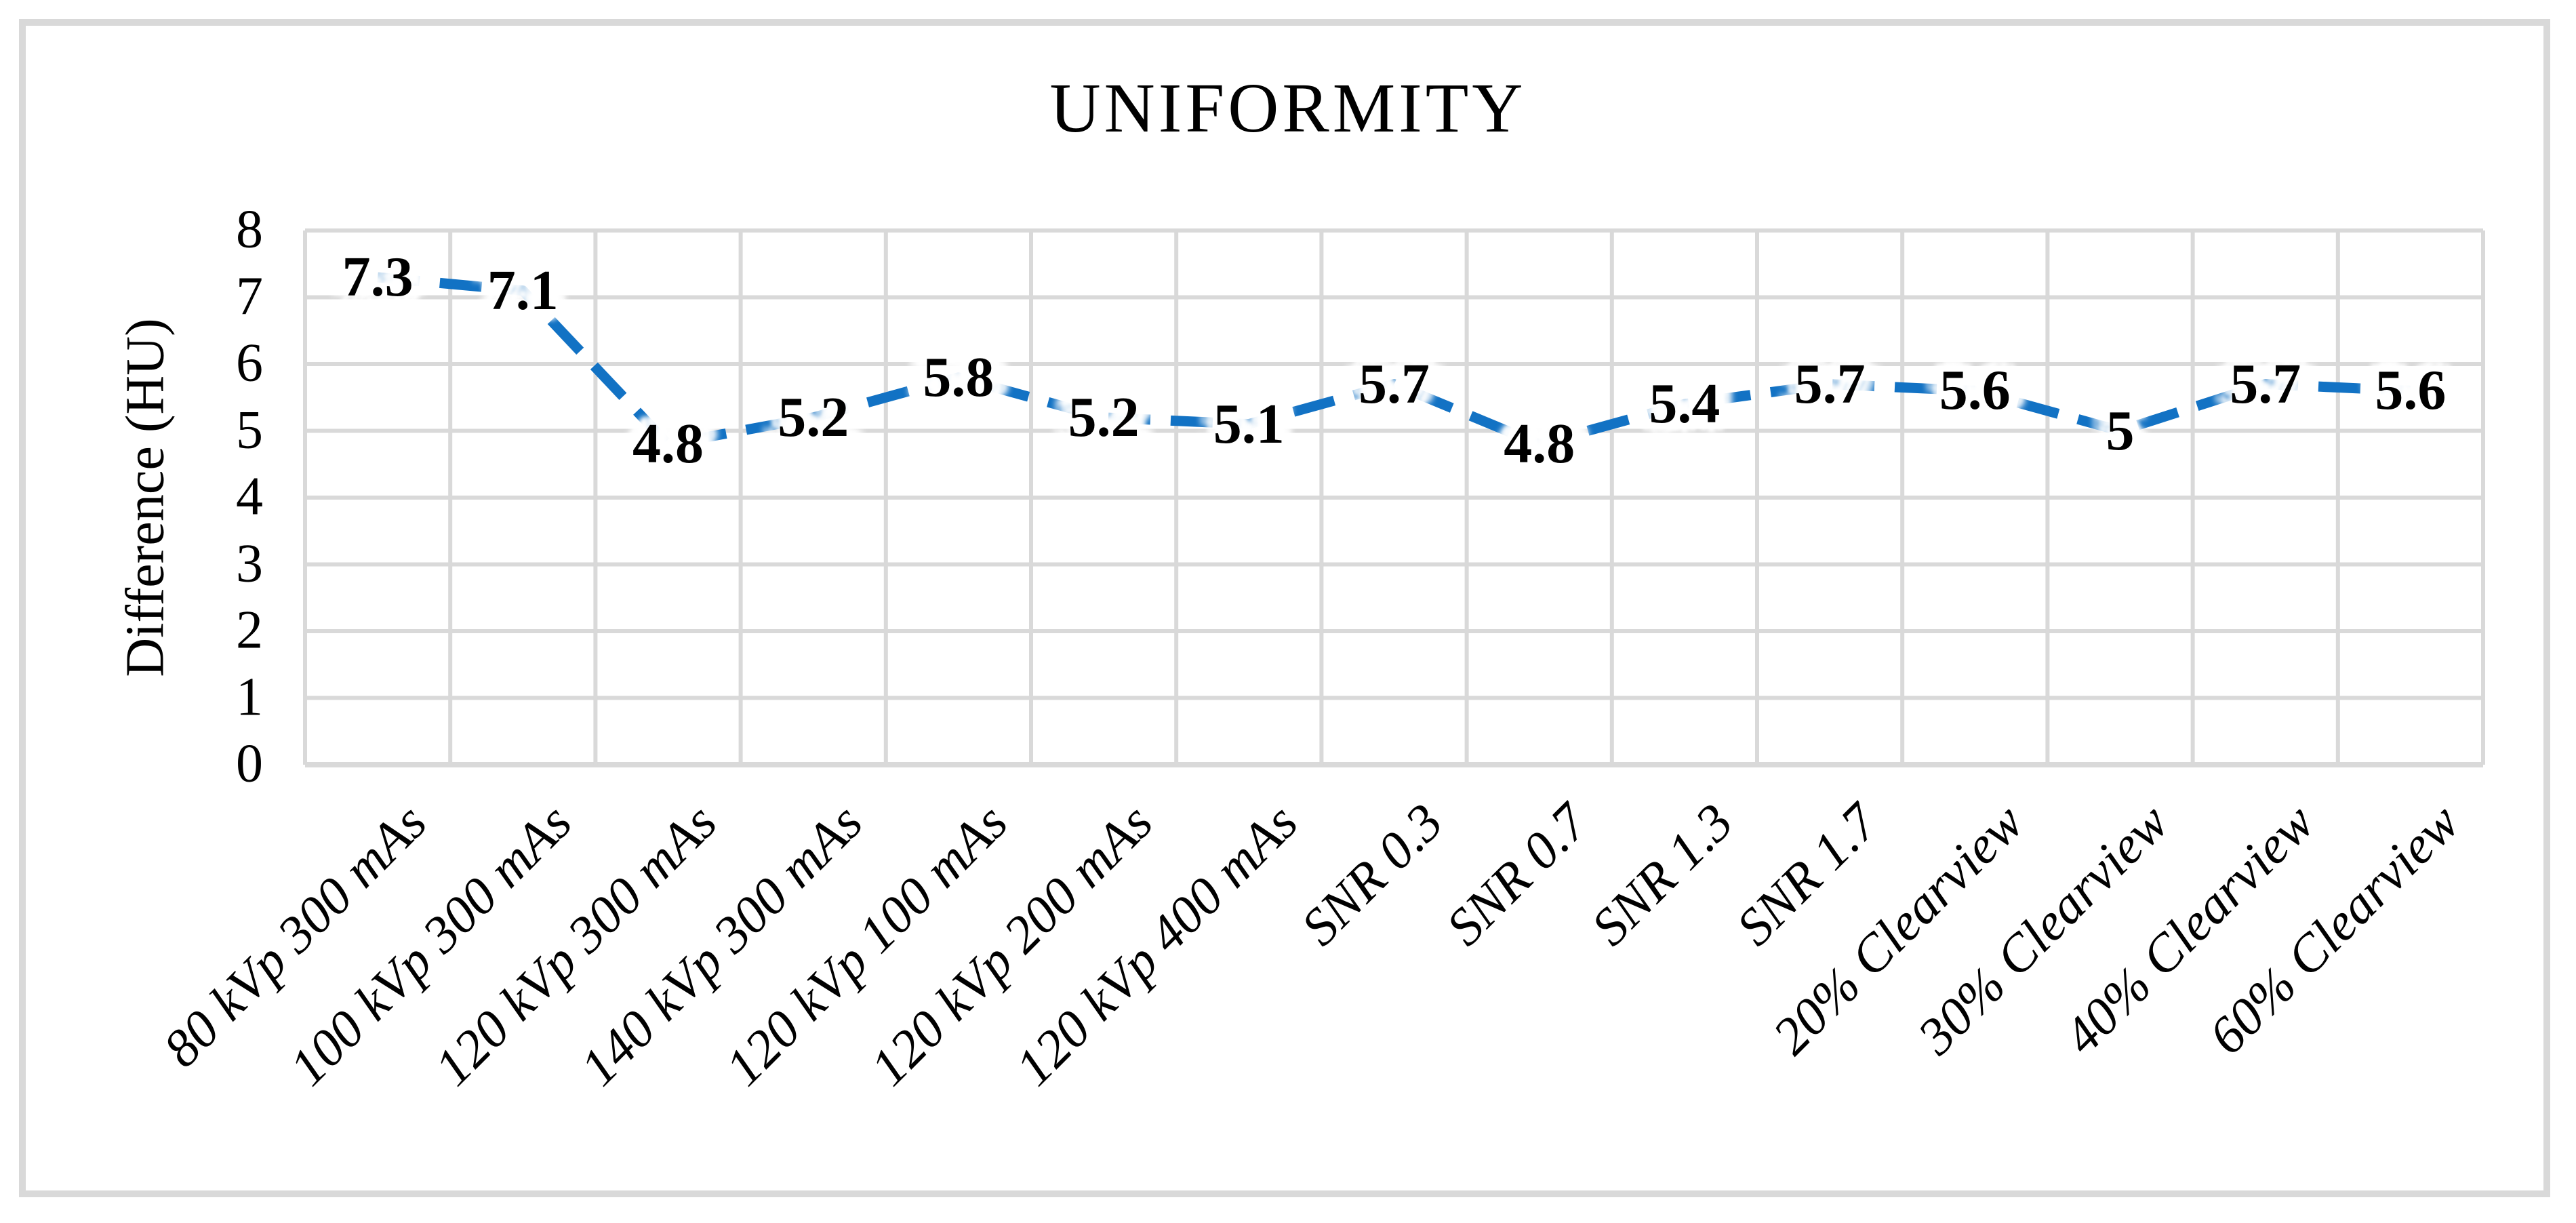 Image resolution: width=2576 pixels, height=1223 pixels. Describe the element at coordinates (958, 377) in the screenshot. I see `data-label: 5.8` at that location.